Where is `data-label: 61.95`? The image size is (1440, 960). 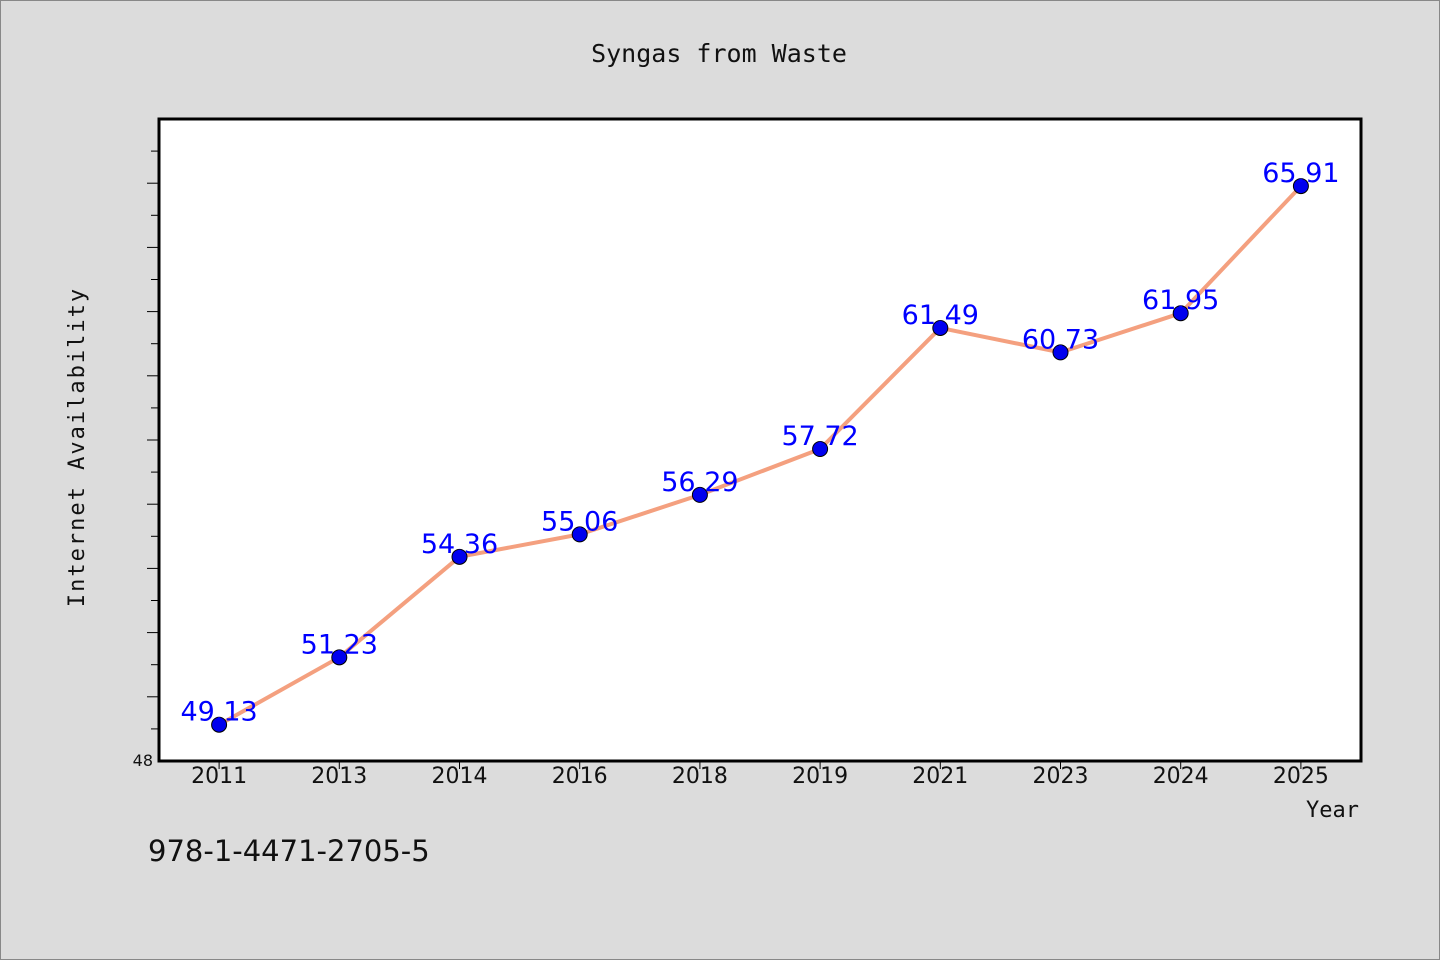
data-label: 61.95 is located at coordinates (1180, 300).